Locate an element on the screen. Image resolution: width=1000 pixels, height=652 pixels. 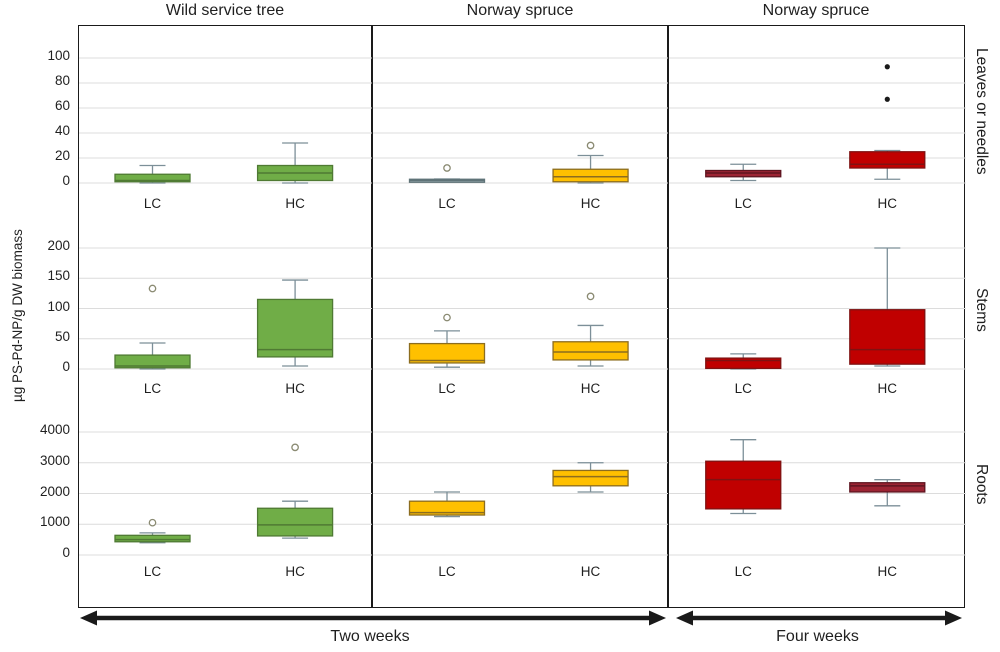
four-weeks-arrow is located at coordinates (819, 618).